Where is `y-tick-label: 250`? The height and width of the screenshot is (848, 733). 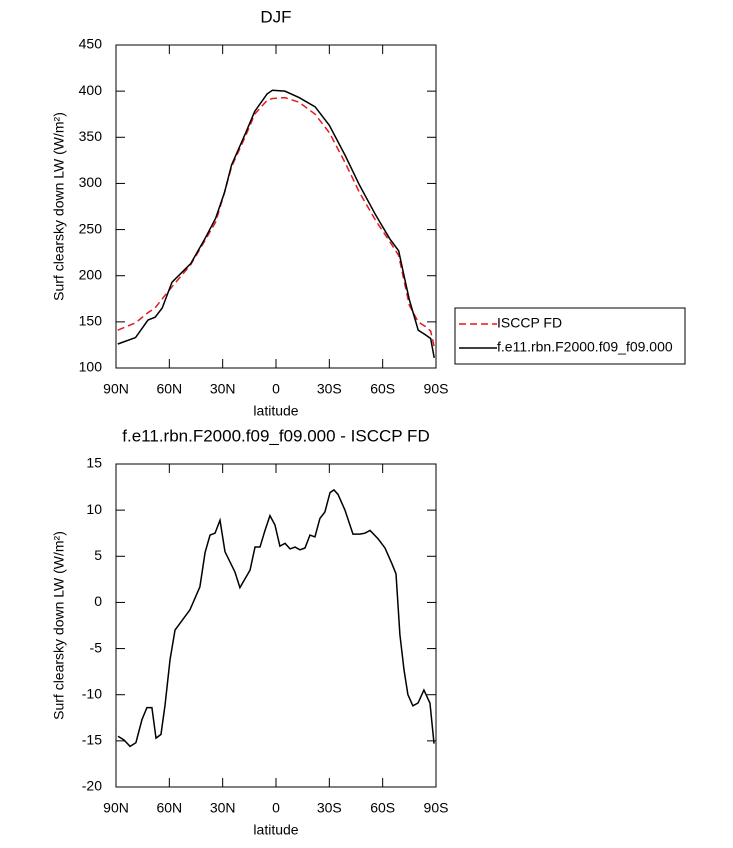 y-tick-label: 250 is located at coordinates (91, 228).